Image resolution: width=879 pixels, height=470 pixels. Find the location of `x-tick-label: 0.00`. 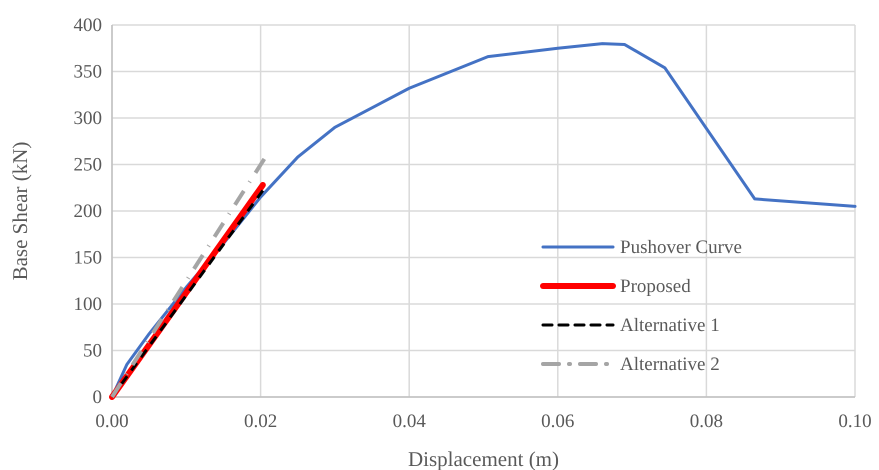

x-tick-label: 0.00 is located at coordinates (112, 421).